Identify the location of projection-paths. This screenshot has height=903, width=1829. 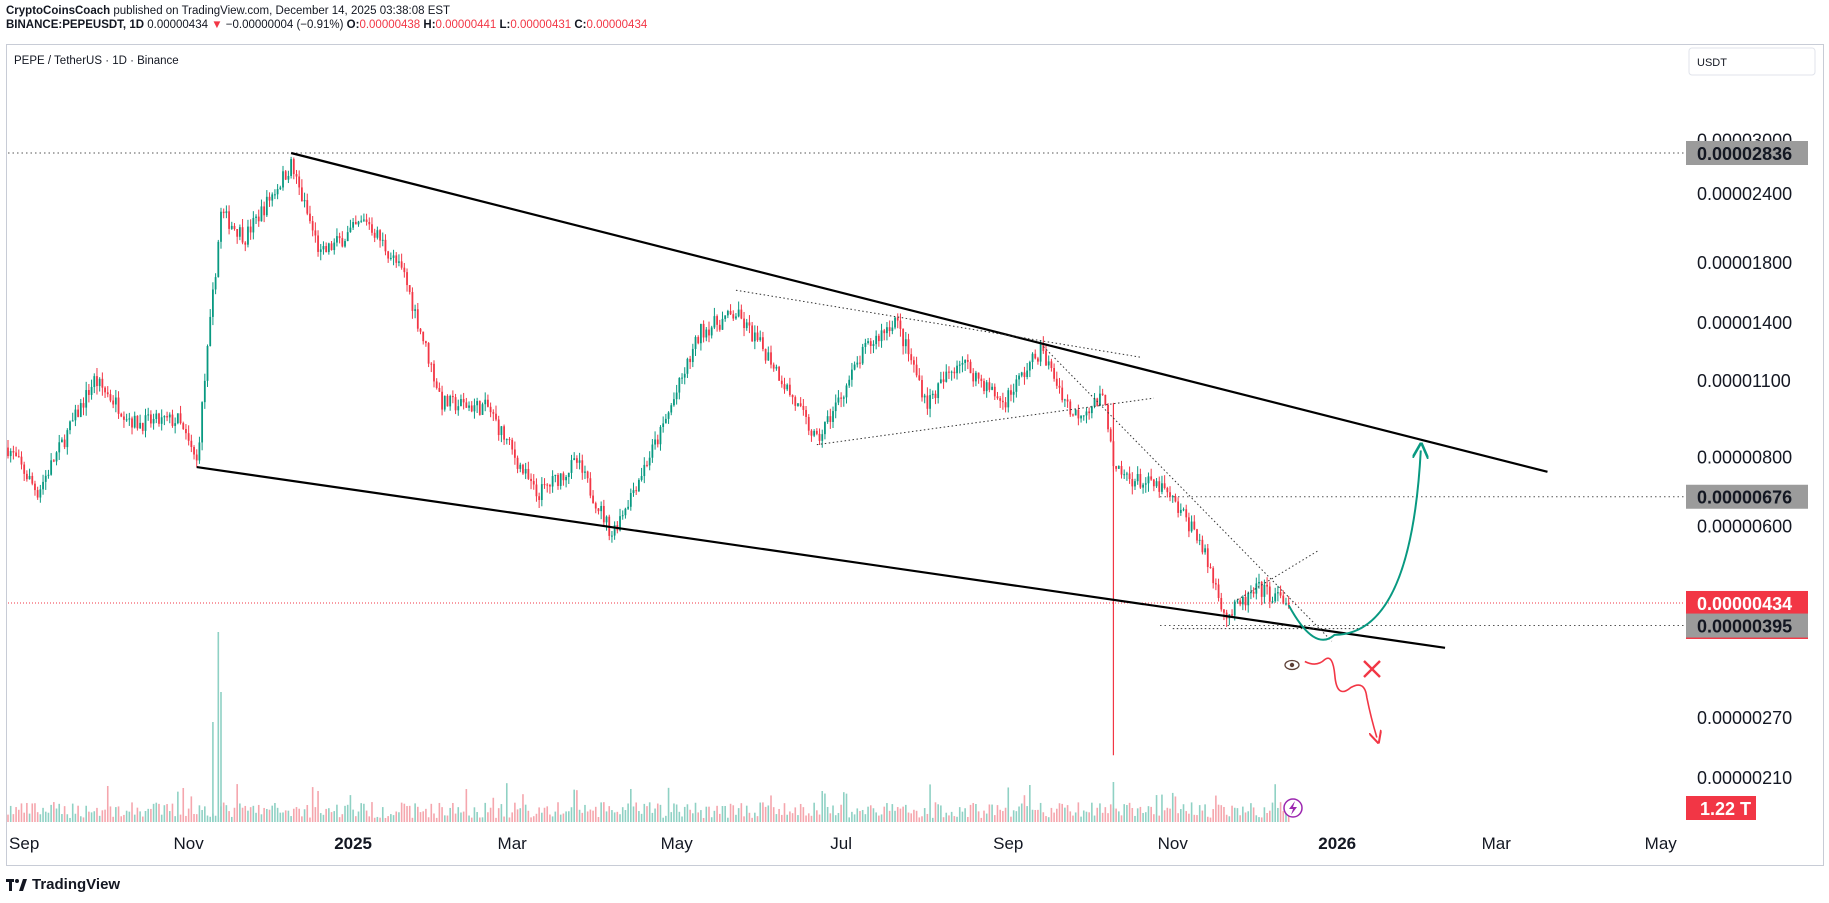
(1354, 593).